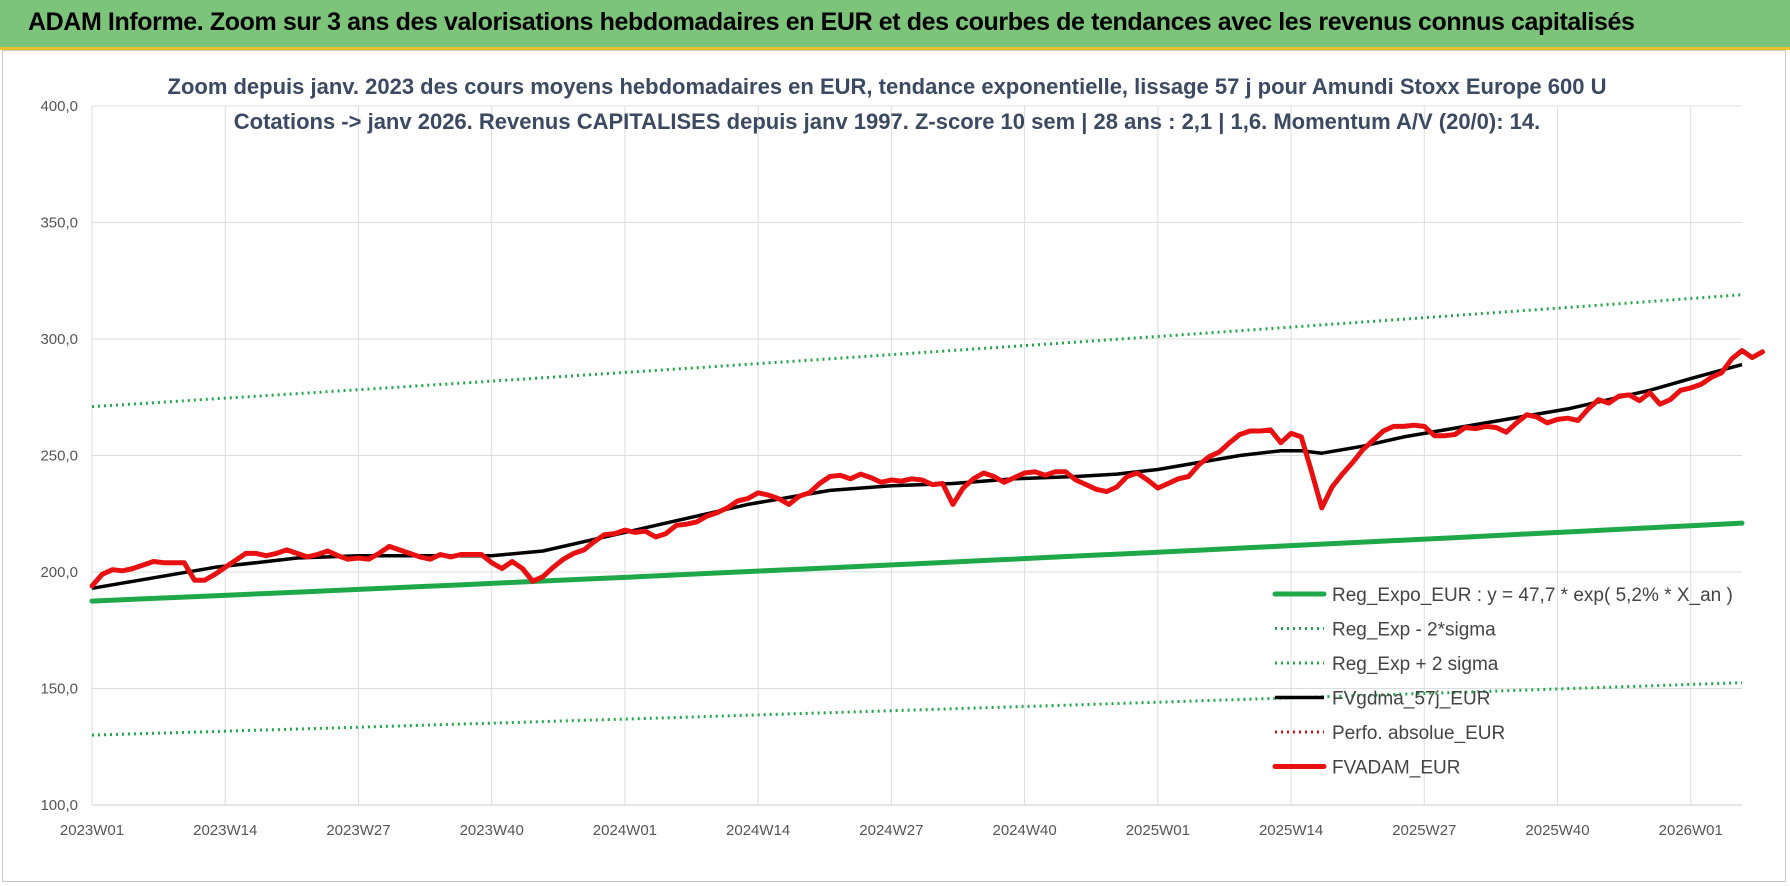  What do you see at coordinates (358, 830) in the screenshot?
I see `x-tick-label: 2023W27` at bounding box center [358, 830].